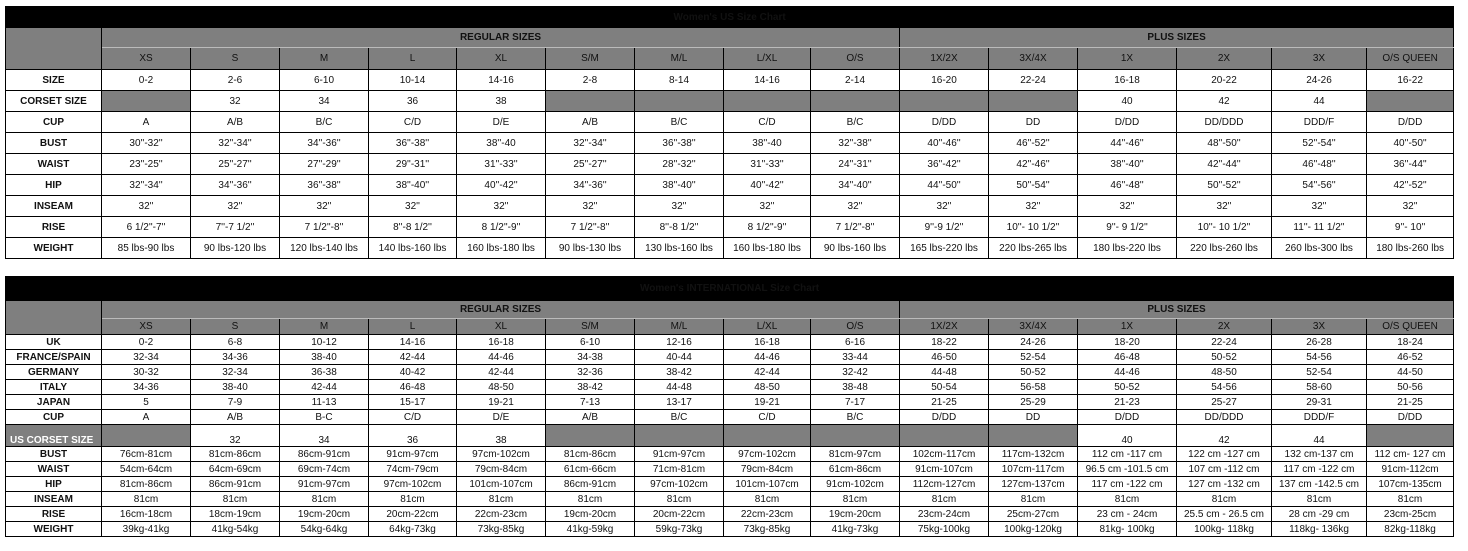 Image resolution: width=1468 pixels, height=551 pixels. Describe the element at coordinates (501, 417) in the screenshot. I see `table-cell: D/E` at that location.